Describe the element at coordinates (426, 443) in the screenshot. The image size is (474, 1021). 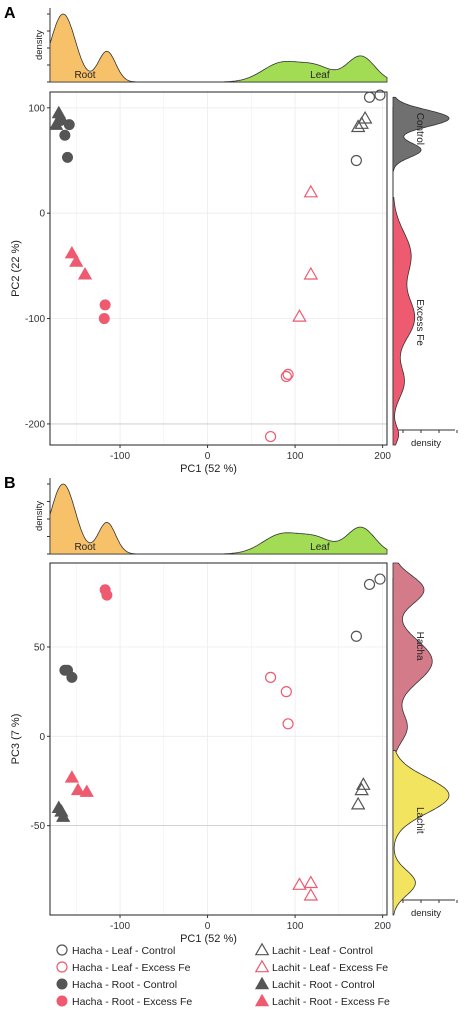
I see `panel-a-side-density-axis-title: density` at that location.